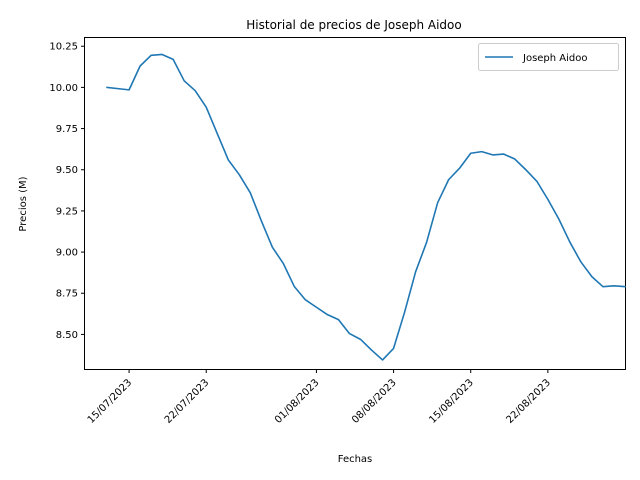 The height and width of the screenshot is (480, 640). I want to click on y-tick-label: 10.25, so click(63, 47).